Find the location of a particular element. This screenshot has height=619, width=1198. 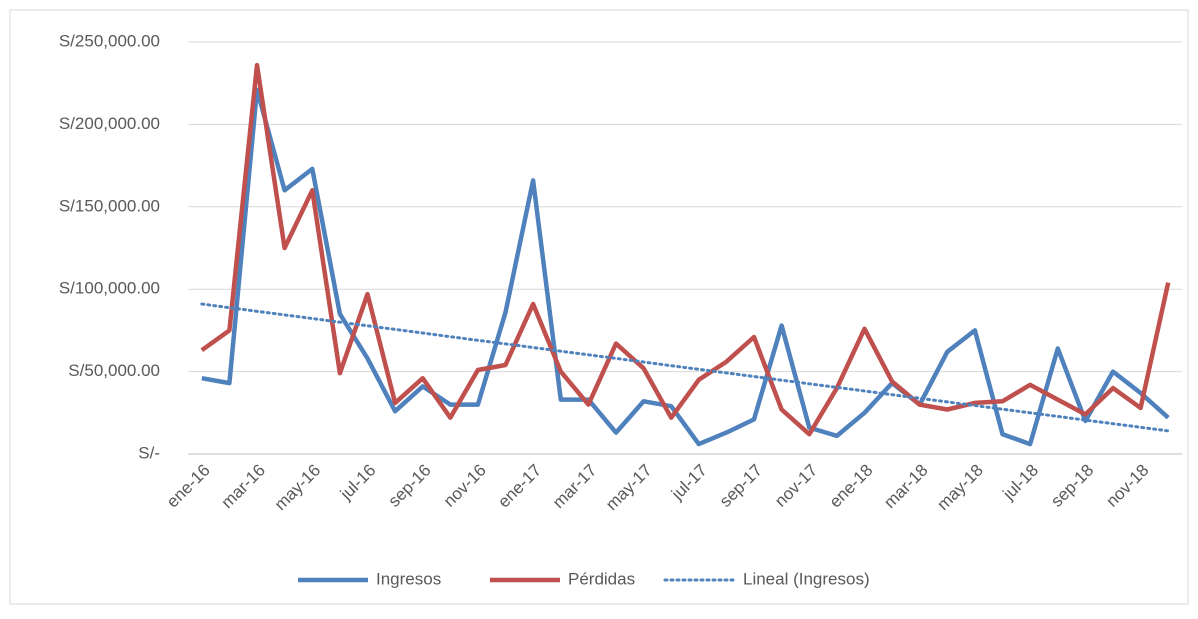

y-tick-label: S/250,000.00 is located at coordinates (109, 40).